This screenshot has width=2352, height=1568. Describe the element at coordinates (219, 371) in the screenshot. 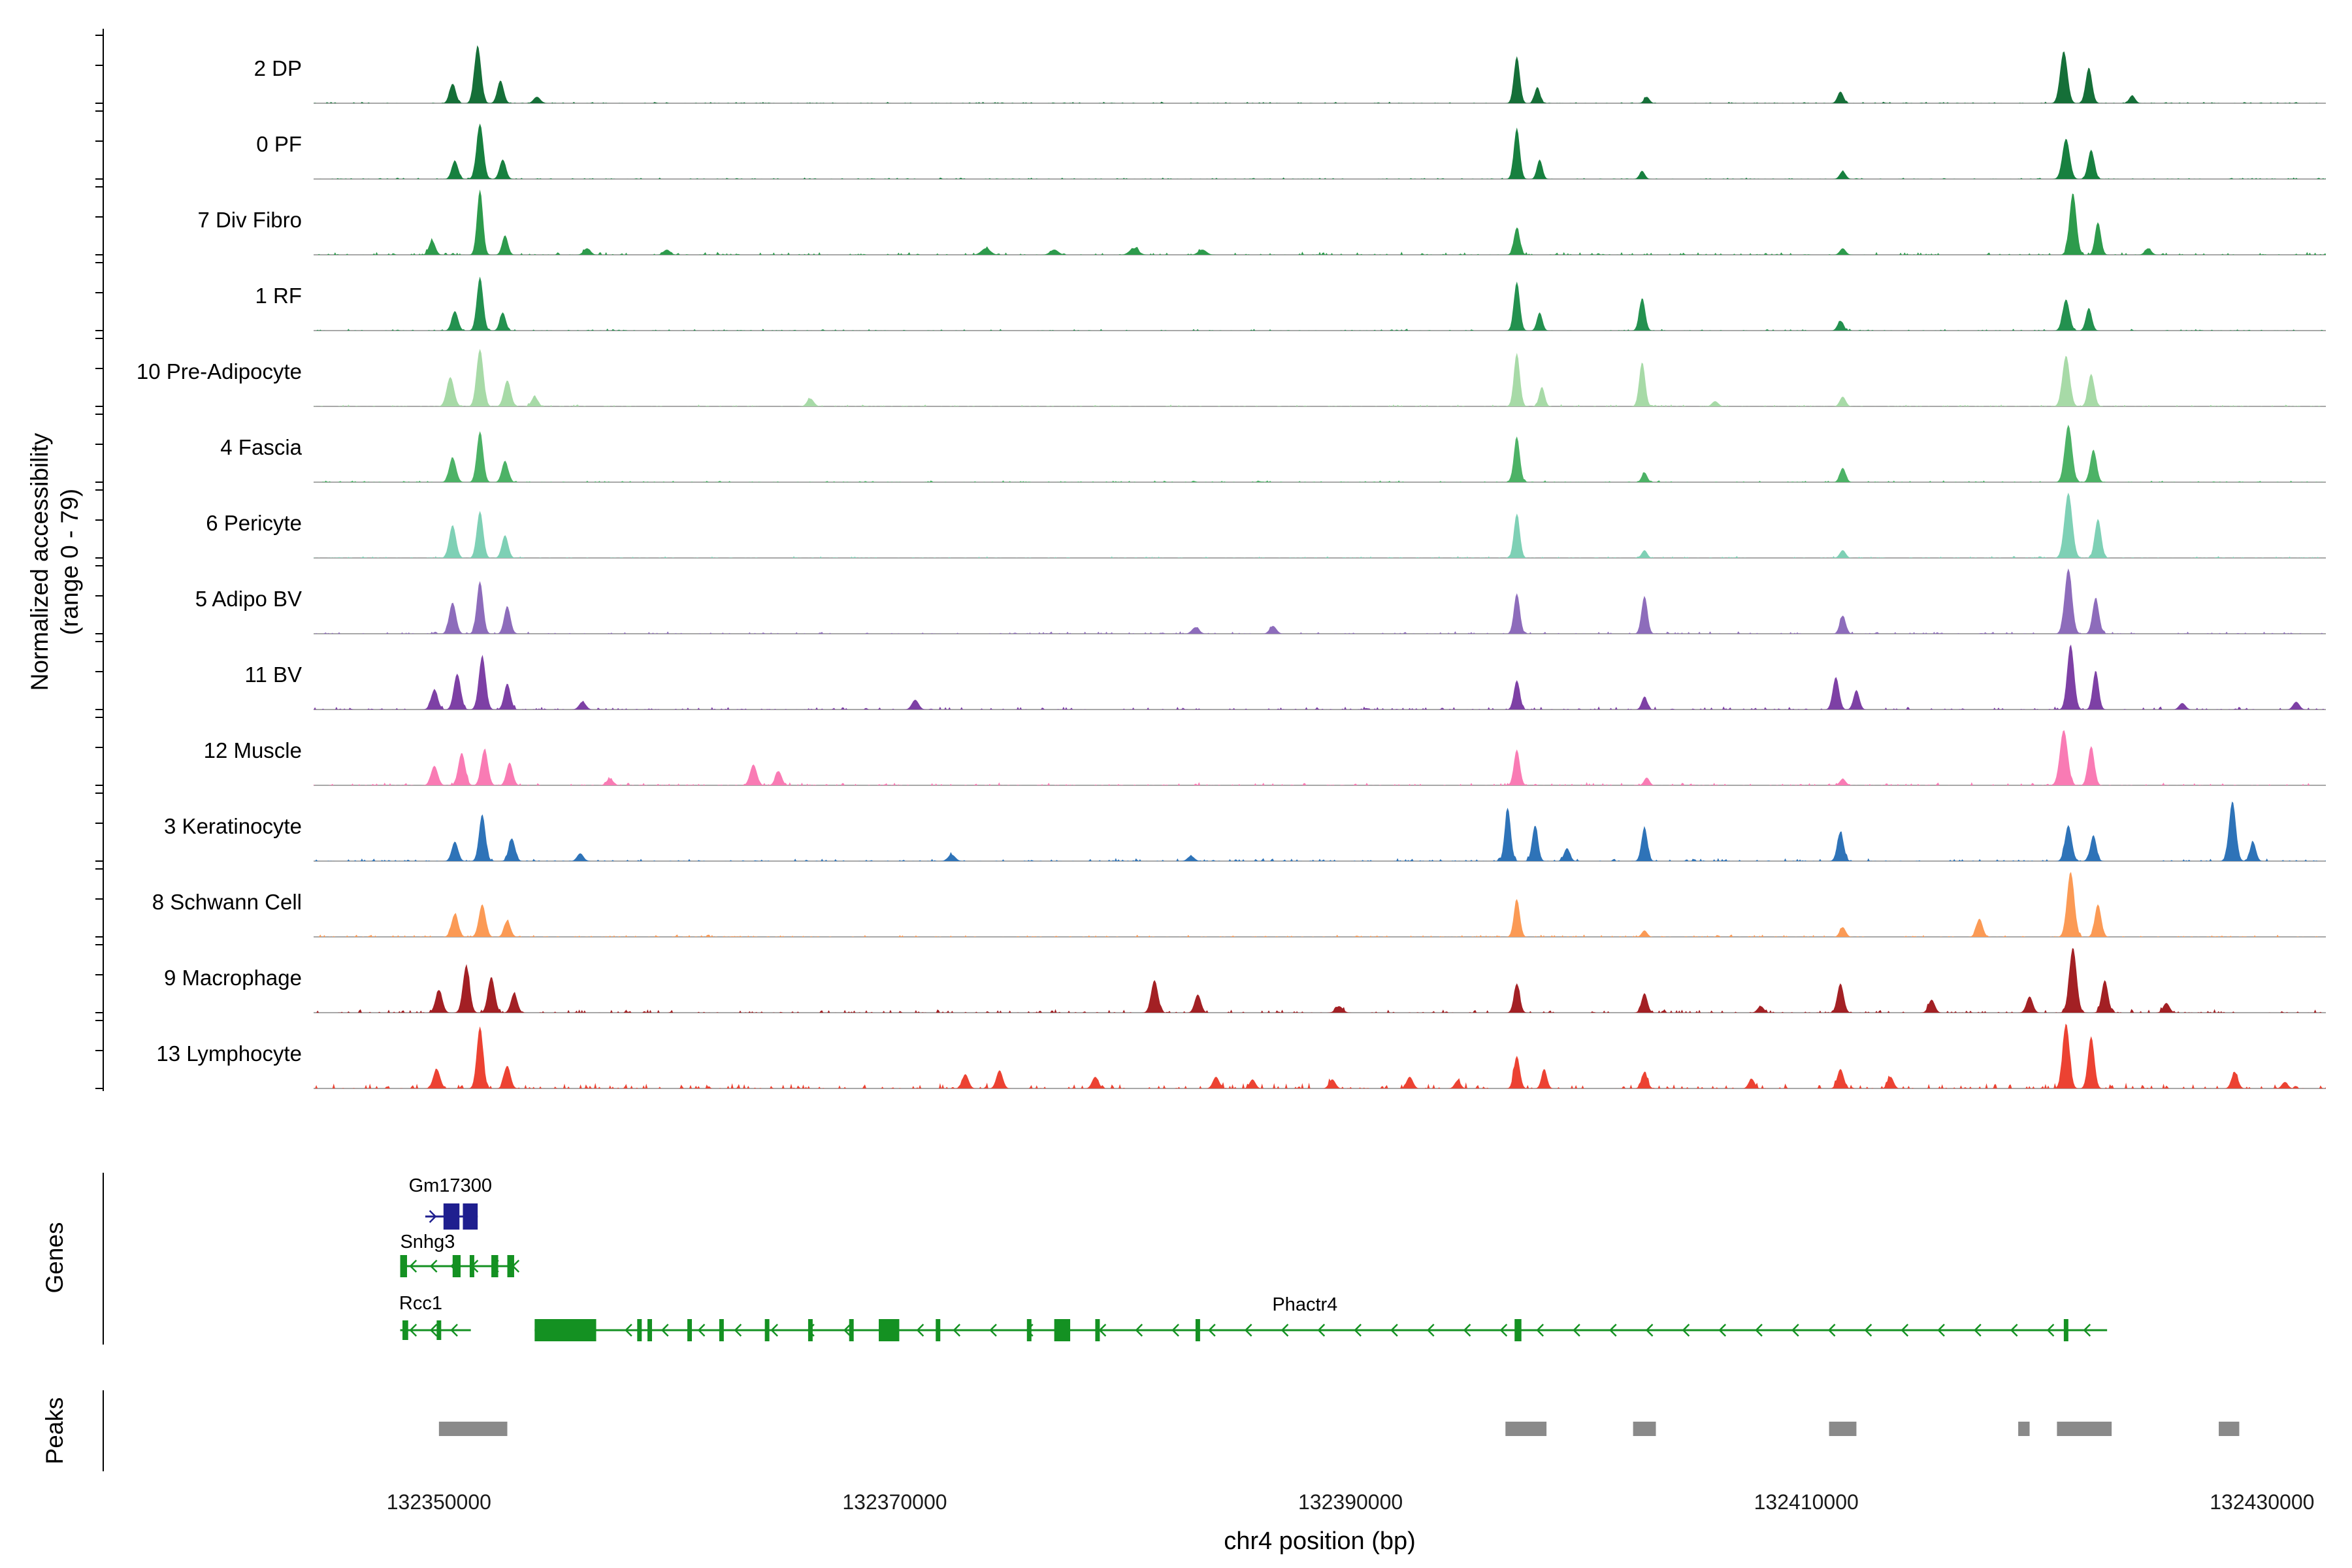

I see `track-label: 10 Pre-Adipocyte` at that location.